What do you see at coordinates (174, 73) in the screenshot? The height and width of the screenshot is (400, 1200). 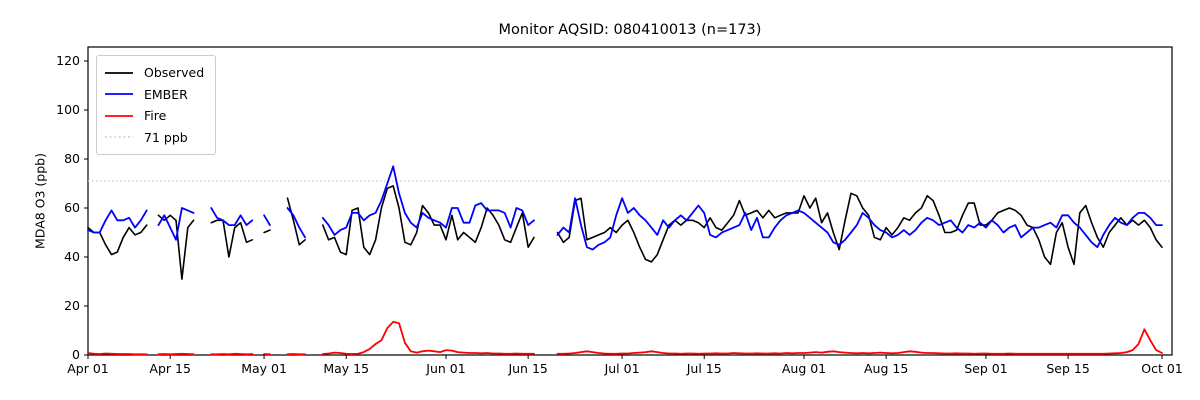 I see `legend-label-observed: Observed` at bounding box center [174, 73].